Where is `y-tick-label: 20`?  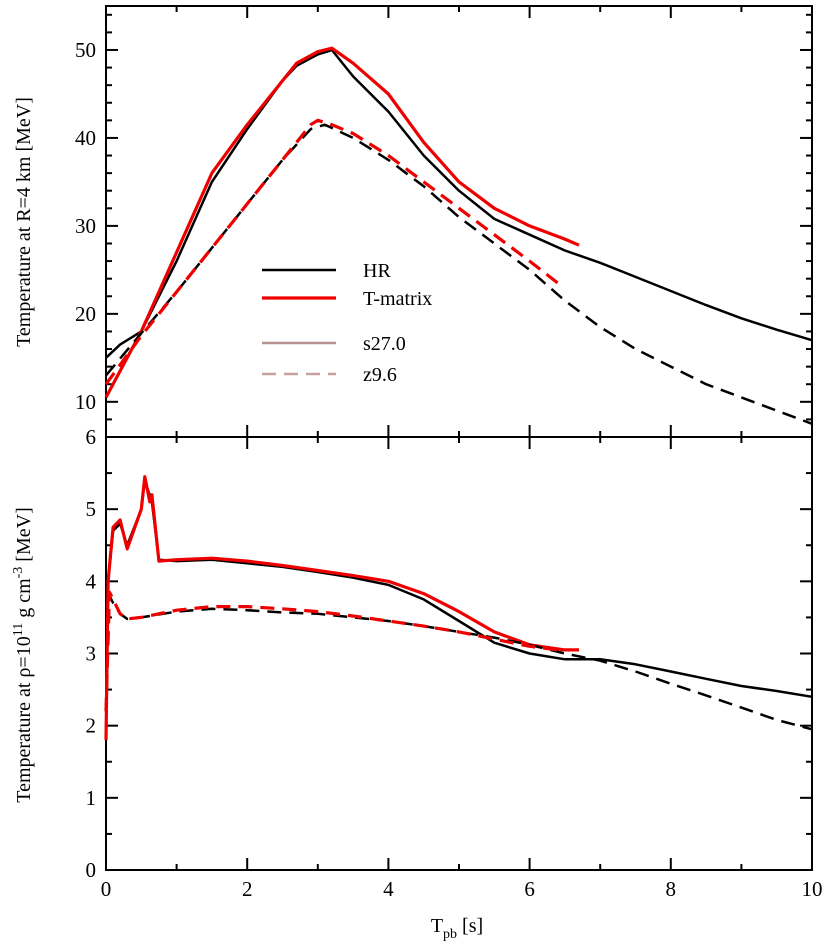
y-tick-label: 20 is located at coordinates (85, 314).